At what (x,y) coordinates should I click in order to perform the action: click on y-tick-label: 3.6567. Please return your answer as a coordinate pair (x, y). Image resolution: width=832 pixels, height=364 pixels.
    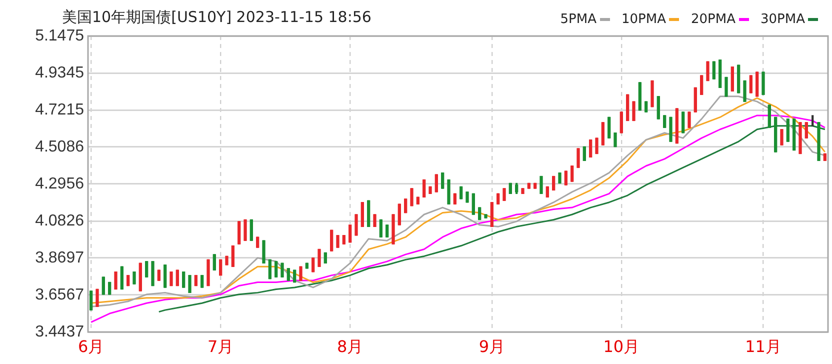
    Looking at the image, I should click on (59, 295).